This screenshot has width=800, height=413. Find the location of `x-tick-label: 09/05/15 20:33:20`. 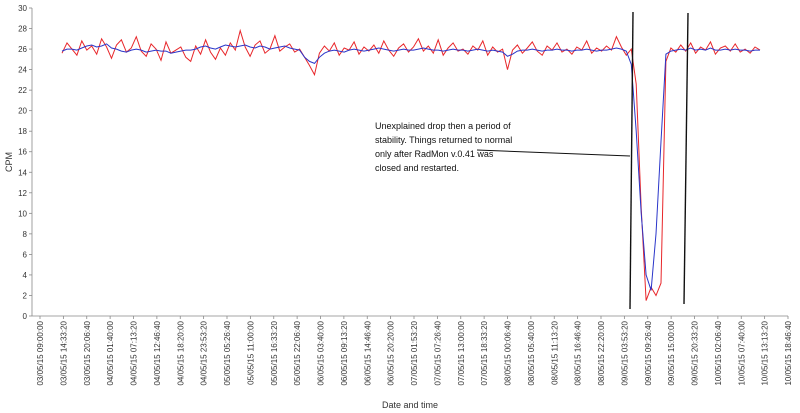

x-tick-label: 09/05/15 20:33:20 is located at coordinates (695, 352).